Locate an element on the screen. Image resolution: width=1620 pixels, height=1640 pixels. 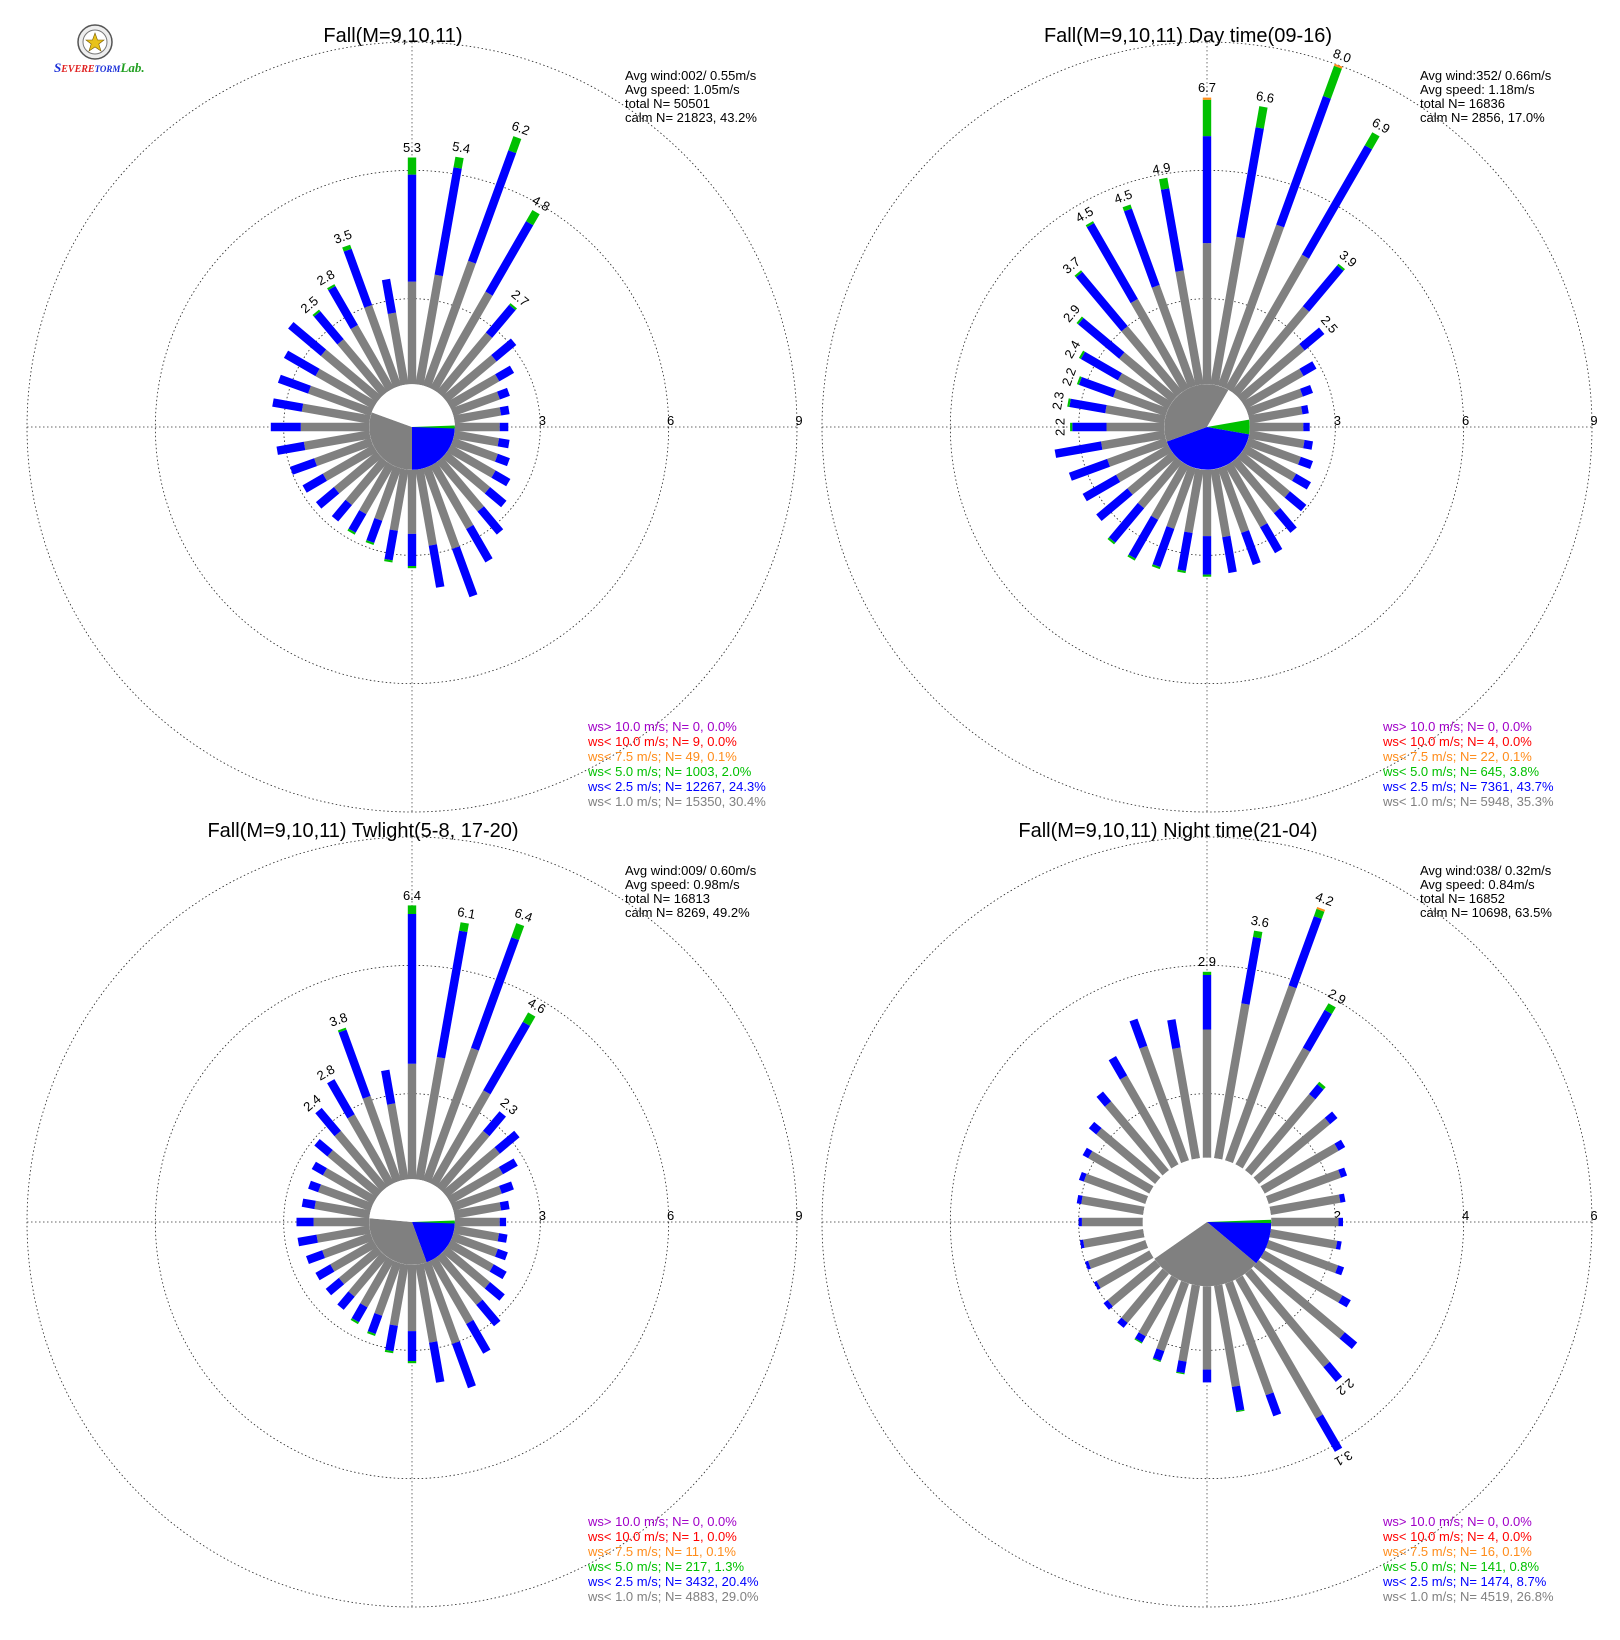
direction-bar: 6.1 is located at coordinates (446, 1042).